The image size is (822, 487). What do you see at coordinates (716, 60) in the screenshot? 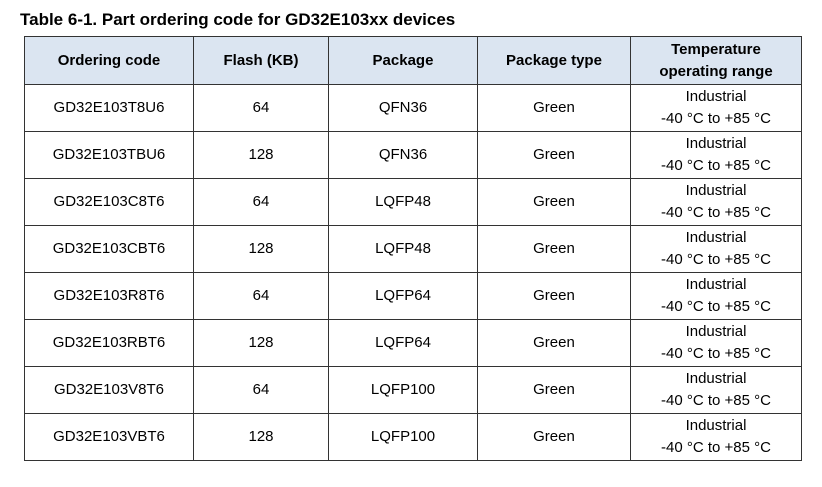
I see `header-cell: Temperature operating range` at bounding box center [716, 60].